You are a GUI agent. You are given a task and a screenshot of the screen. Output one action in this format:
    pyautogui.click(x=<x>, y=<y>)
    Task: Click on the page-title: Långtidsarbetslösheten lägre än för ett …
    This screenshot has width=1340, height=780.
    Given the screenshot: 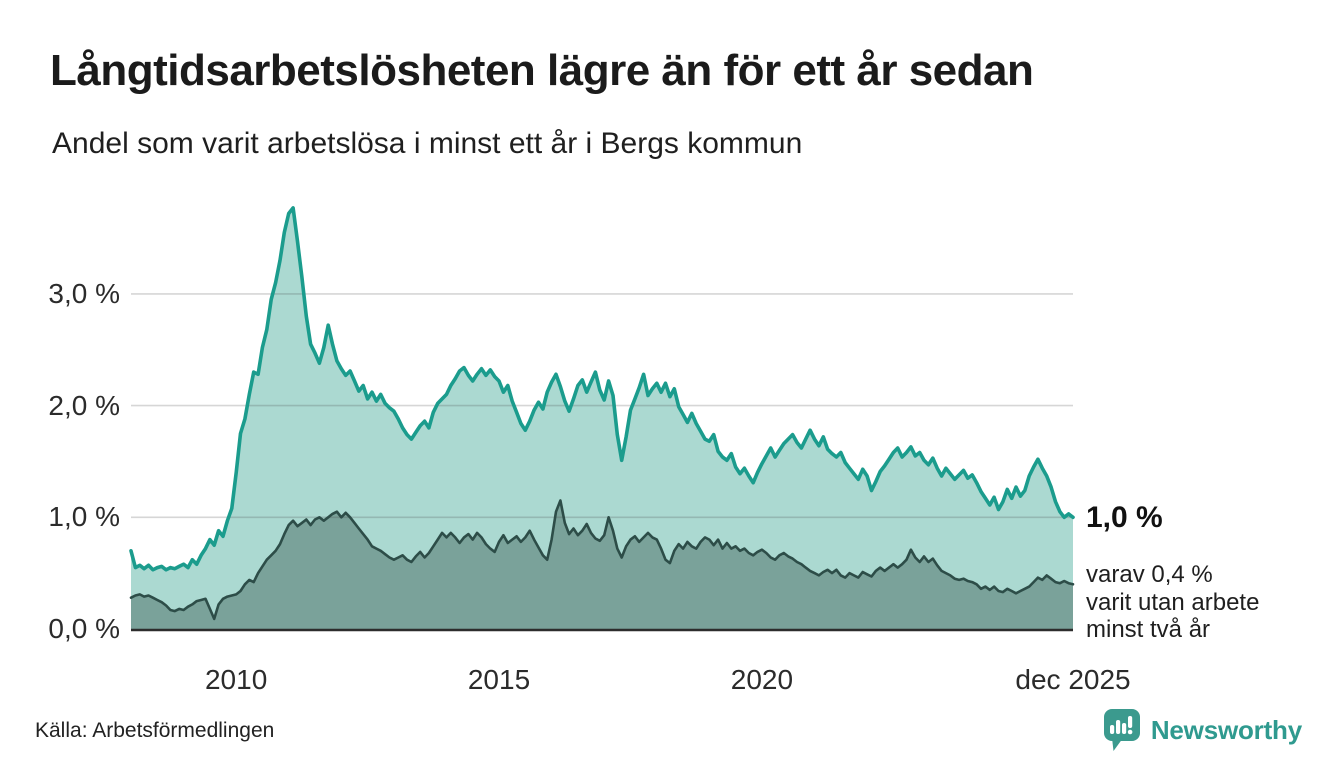 What is the action you would take?
    pyautogui.click(x=542, y=70)
    